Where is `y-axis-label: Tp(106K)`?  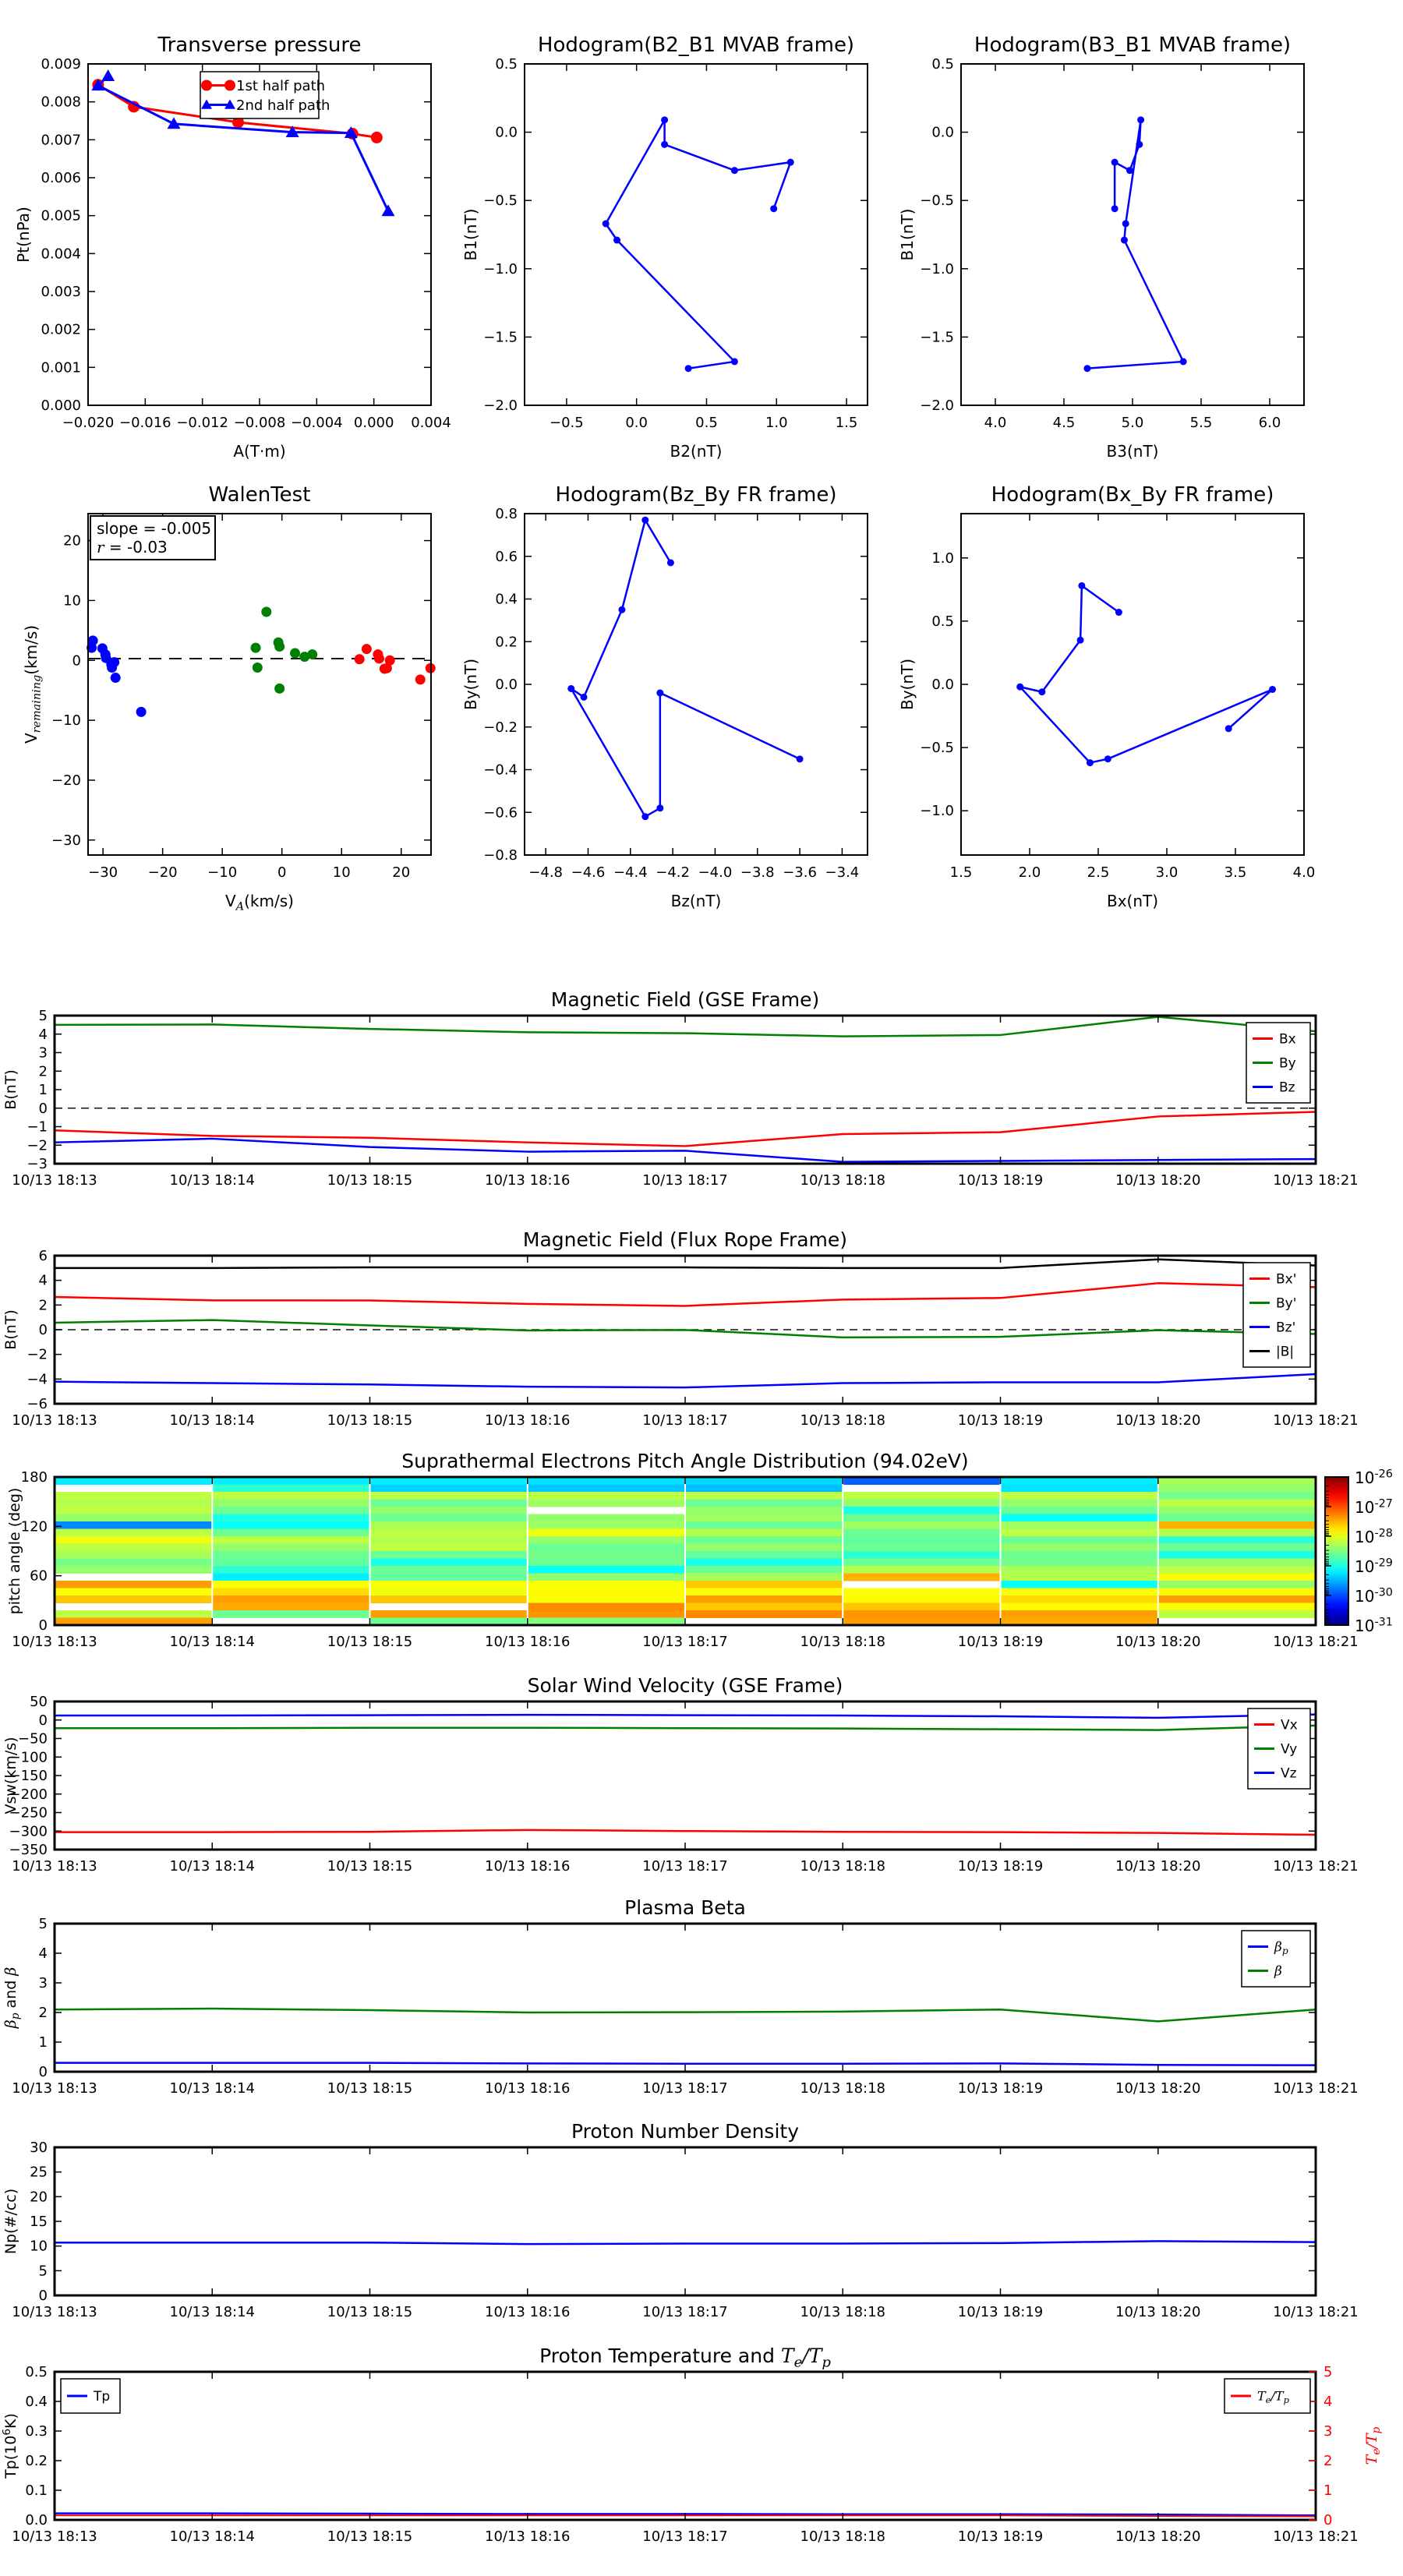 y-axis-label: Tp(106K) is located at coordinates (10, 2446).